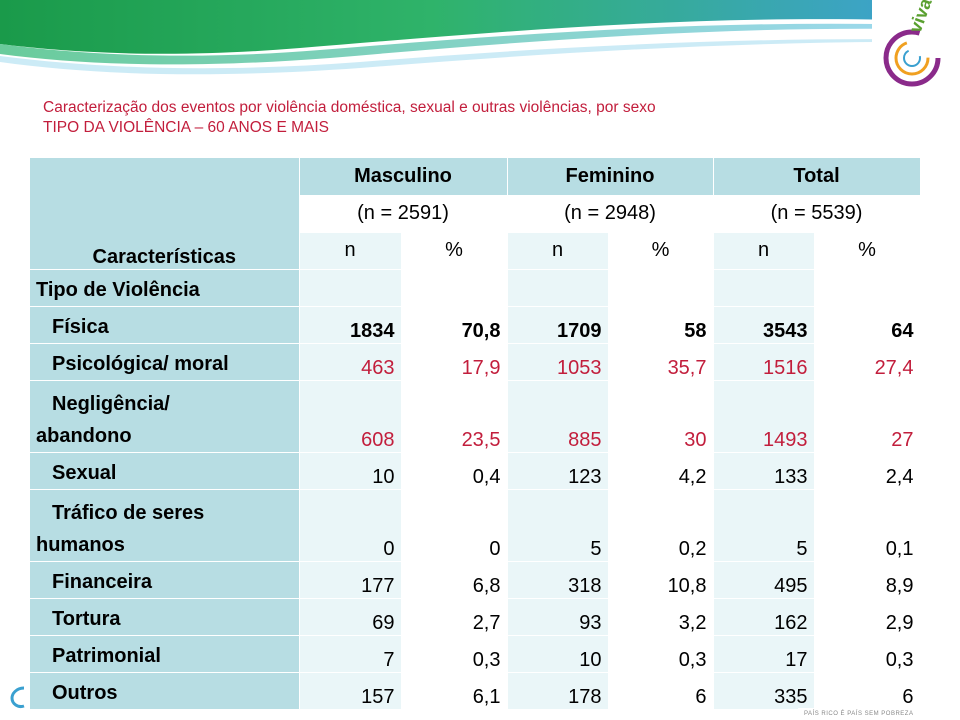  I want to click on cell-value: 6,1, so click(454, 691).